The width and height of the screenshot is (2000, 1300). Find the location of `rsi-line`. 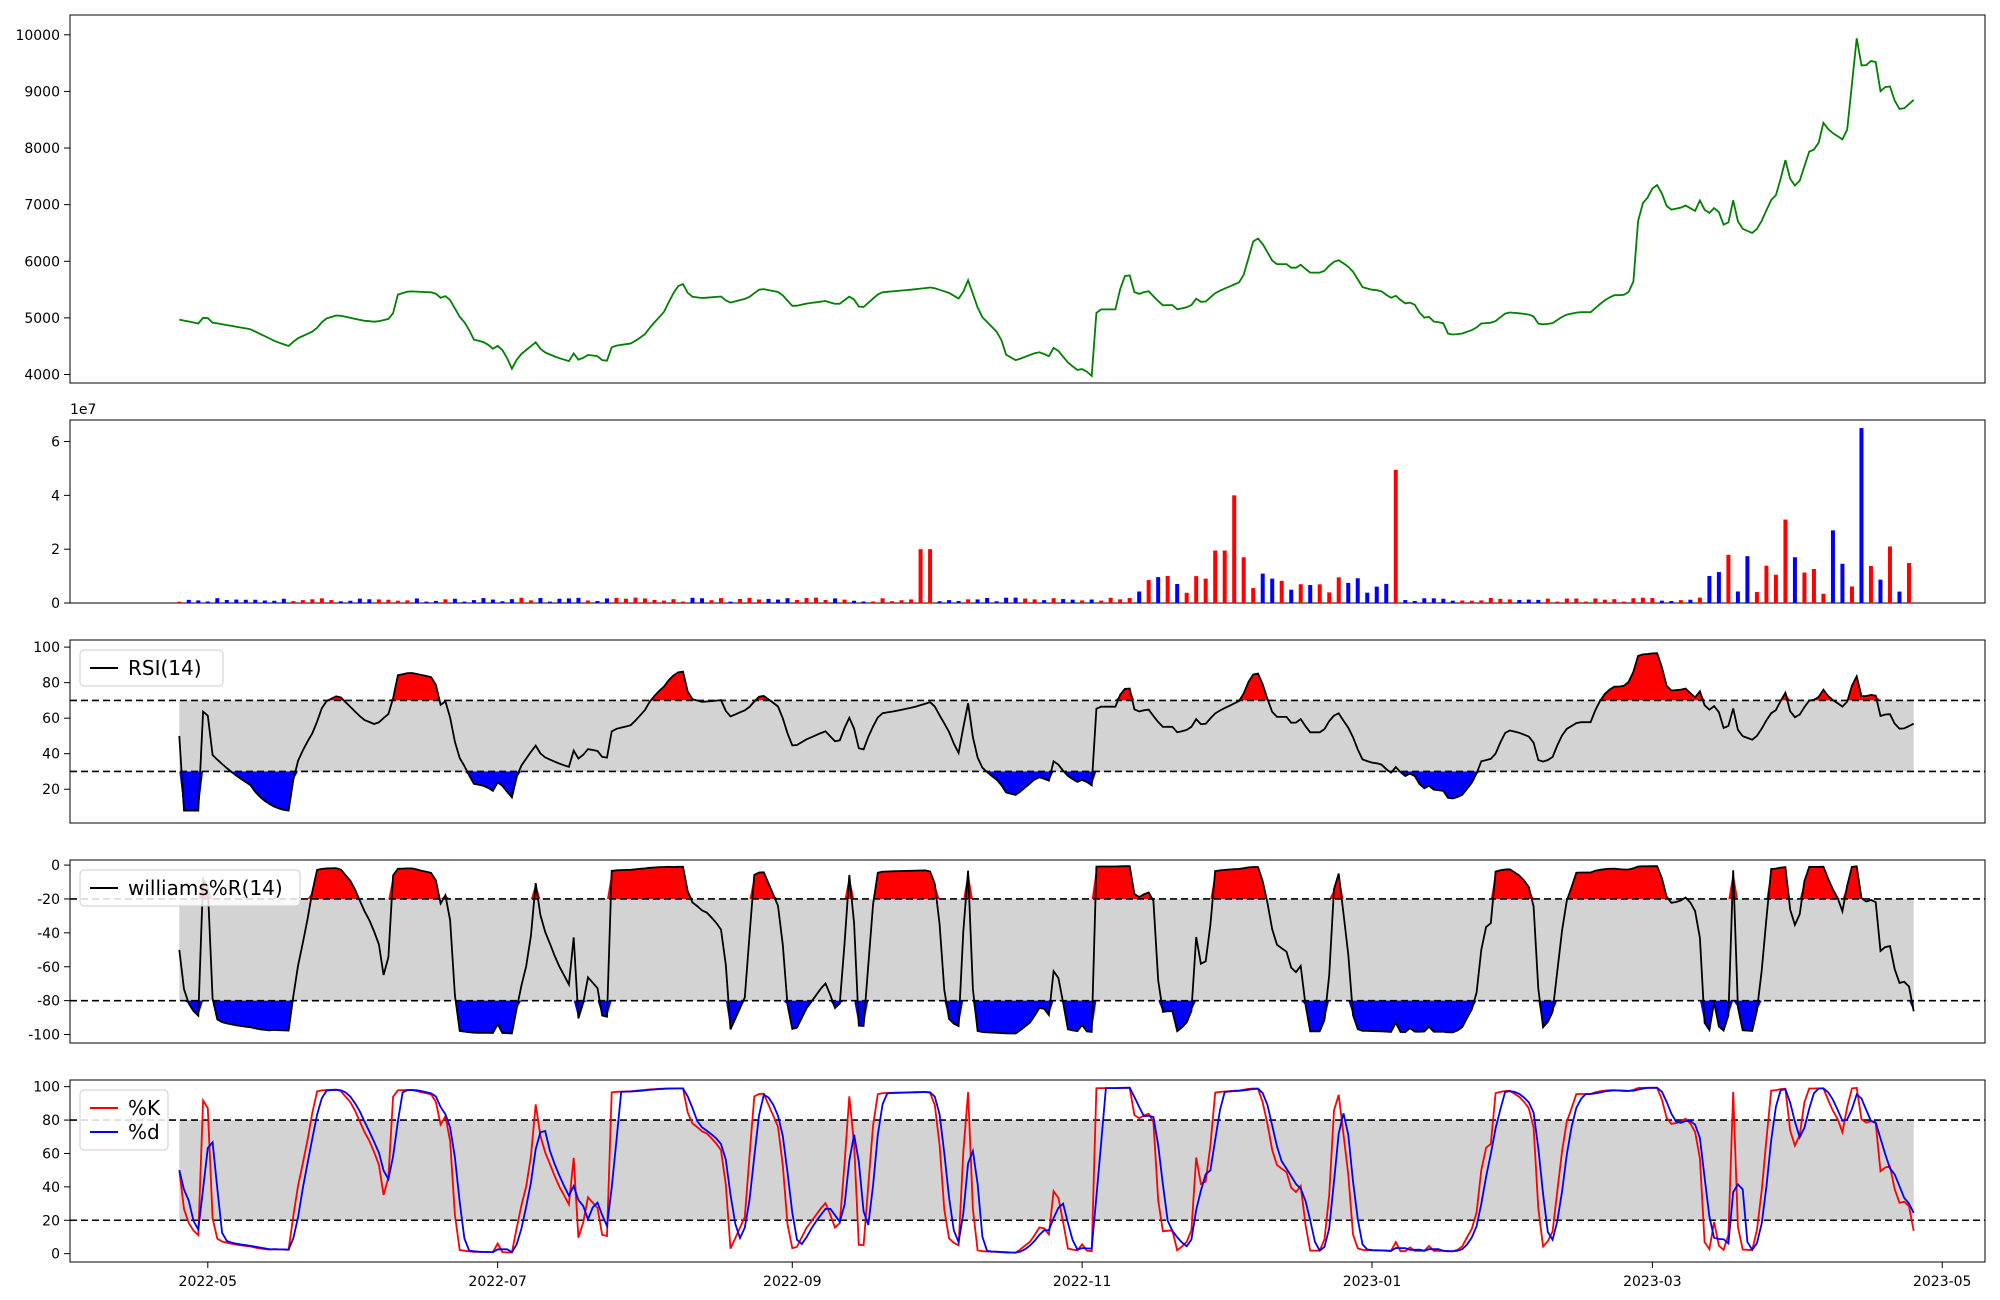

rsi-line is located at coordinates (1046, 732).